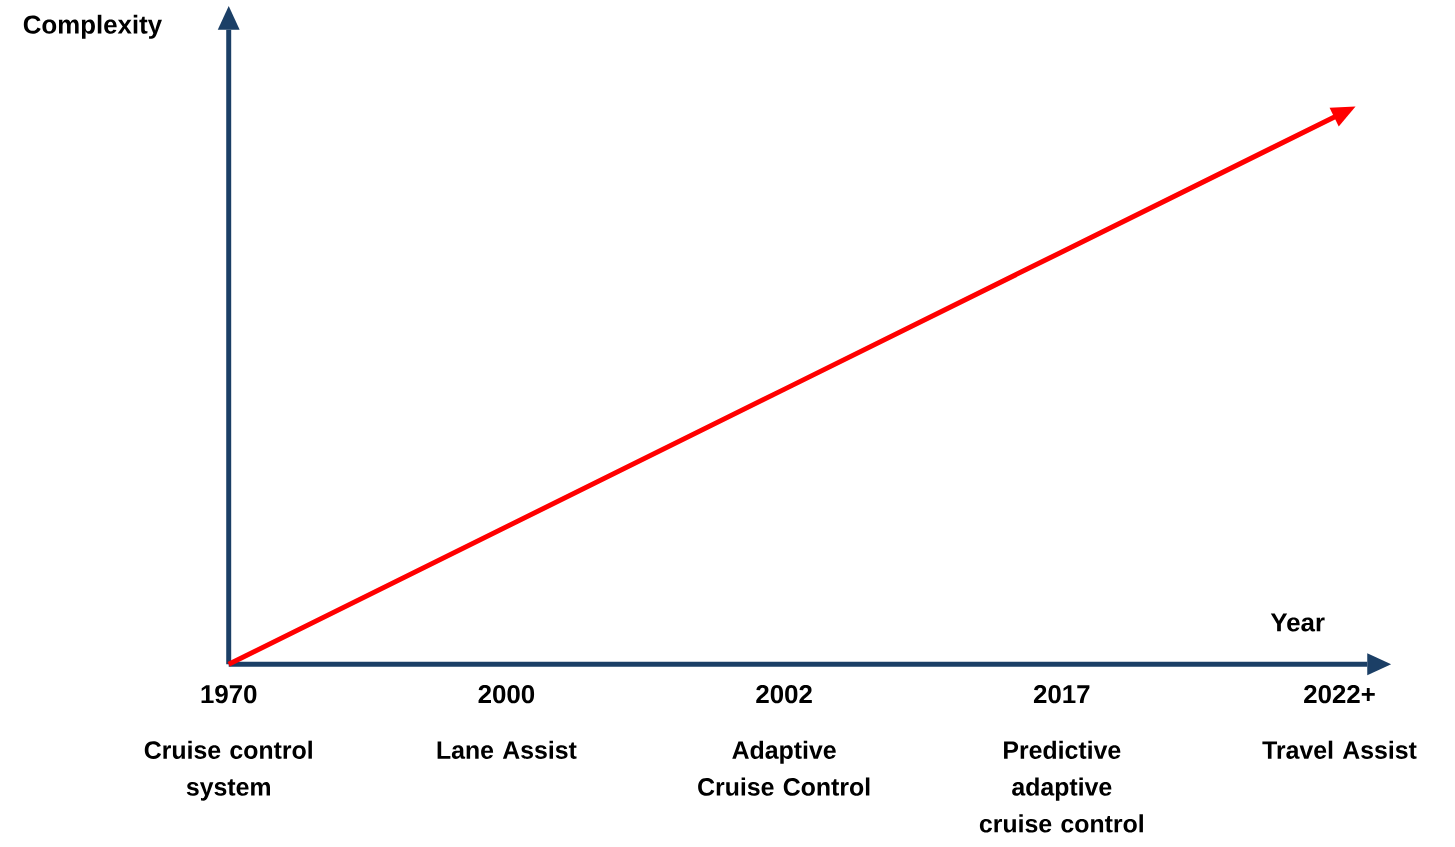 Image resolution: width=1455 pixels, height=847 pixels. I want to click on x-axis-title: Year, so click(1297, 622).